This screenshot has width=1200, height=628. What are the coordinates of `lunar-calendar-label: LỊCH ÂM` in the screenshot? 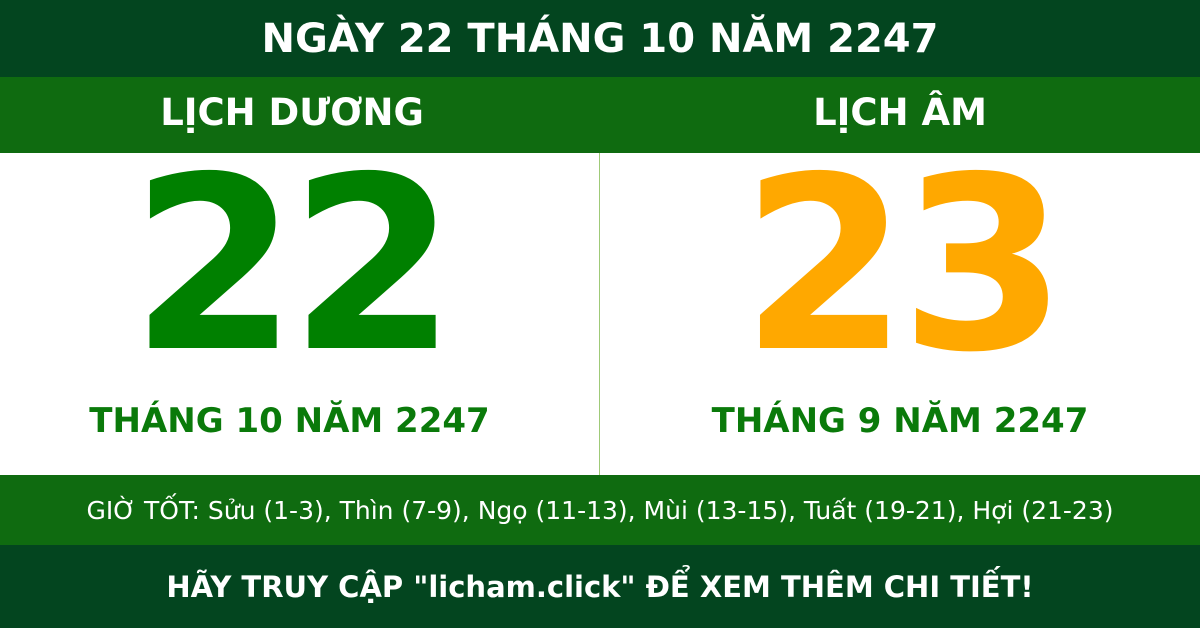 It's located at (900, 112).